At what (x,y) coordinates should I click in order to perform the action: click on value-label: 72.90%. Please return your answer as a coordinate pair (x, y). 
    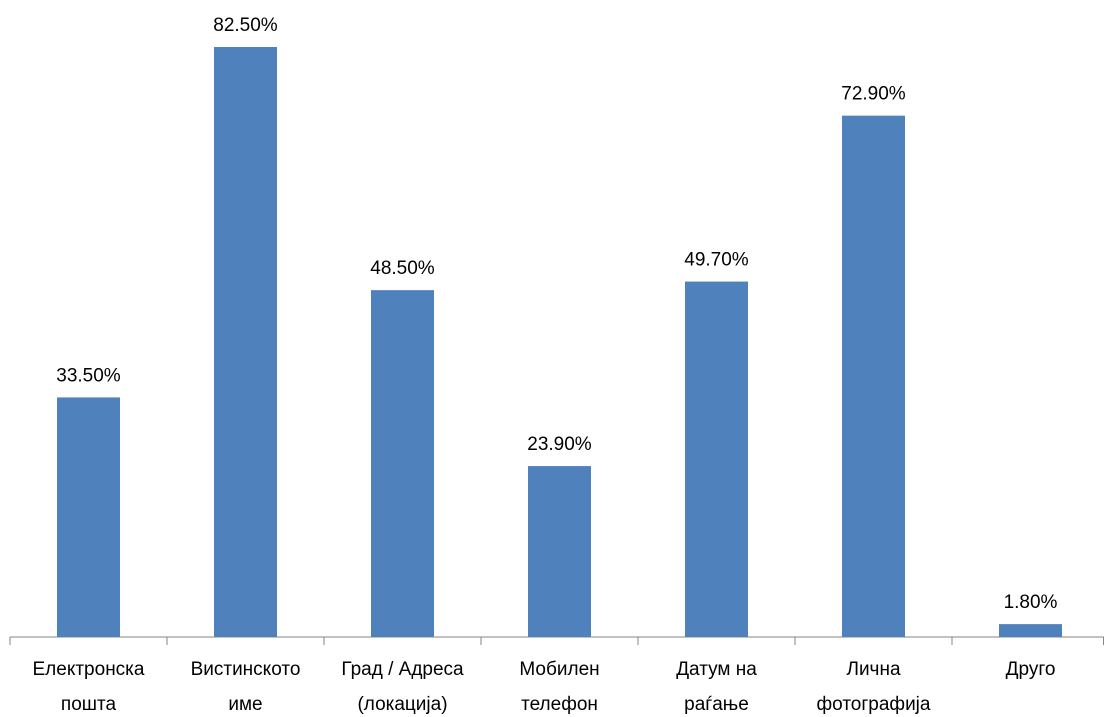
    Looking at the image, I should click on (873, 94).